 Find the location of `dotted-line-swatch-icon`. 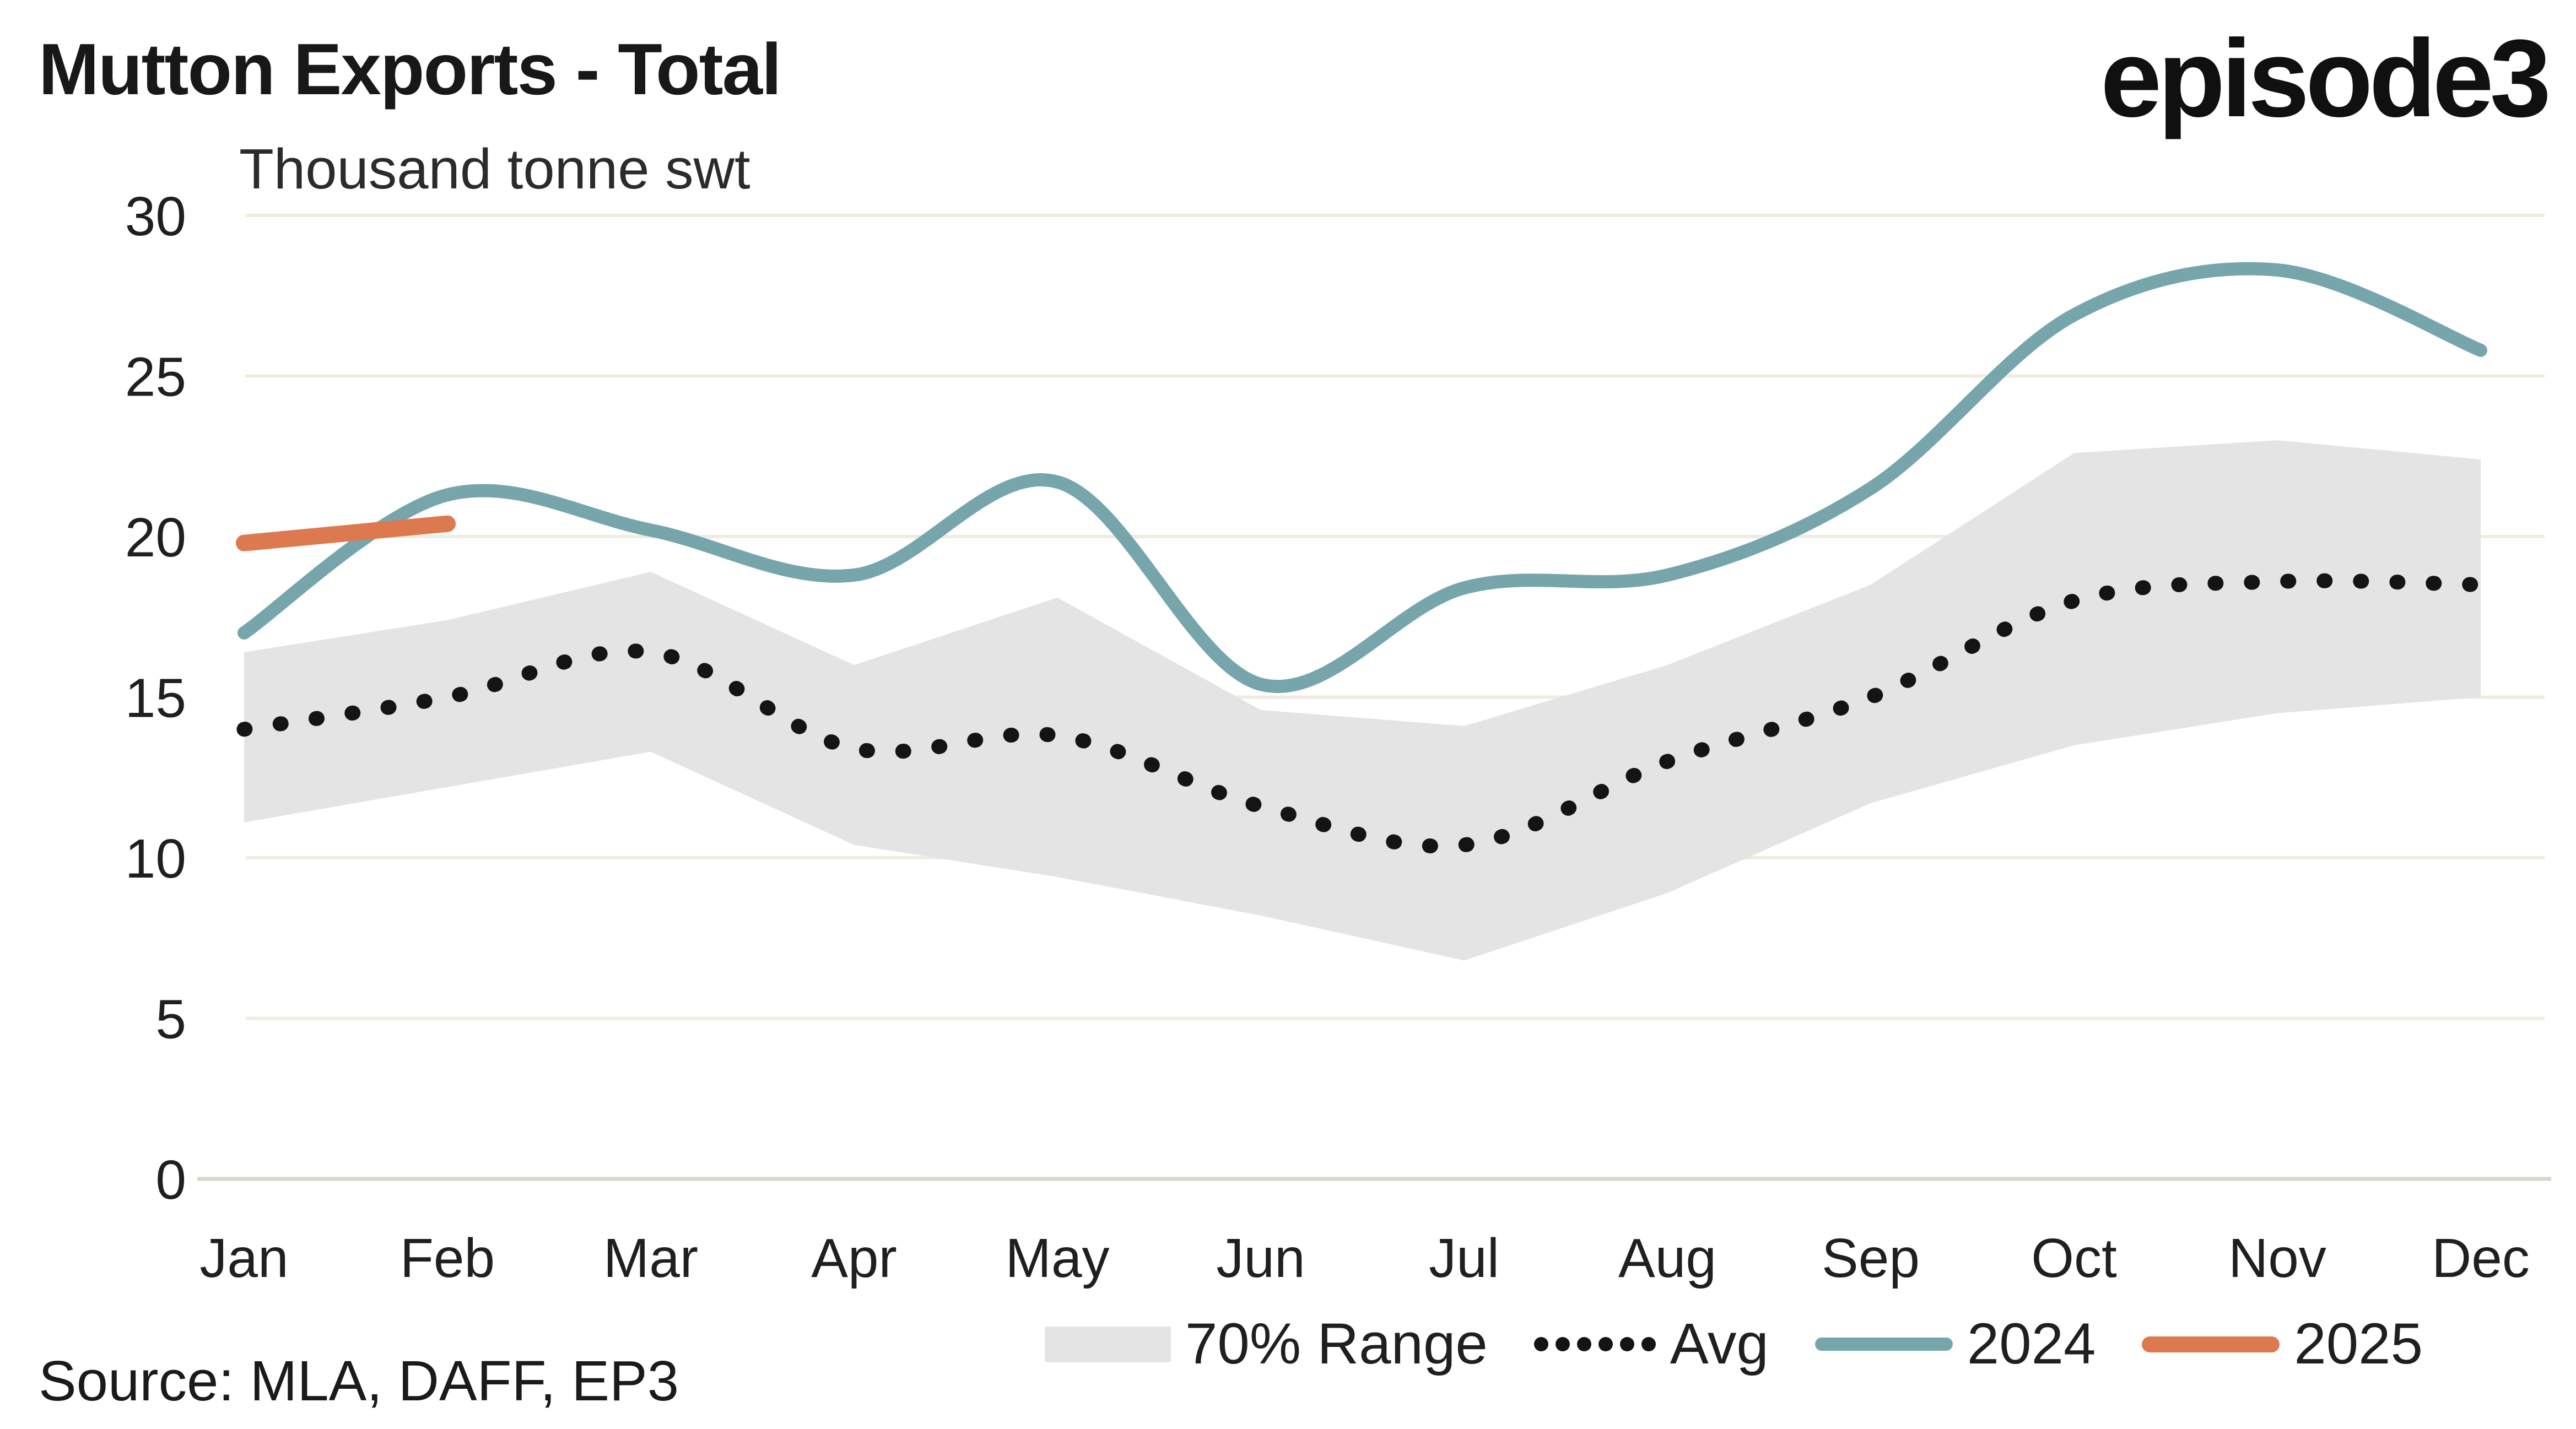

dotted-line-swatch-icon is located at coordinates (1594, 1344).